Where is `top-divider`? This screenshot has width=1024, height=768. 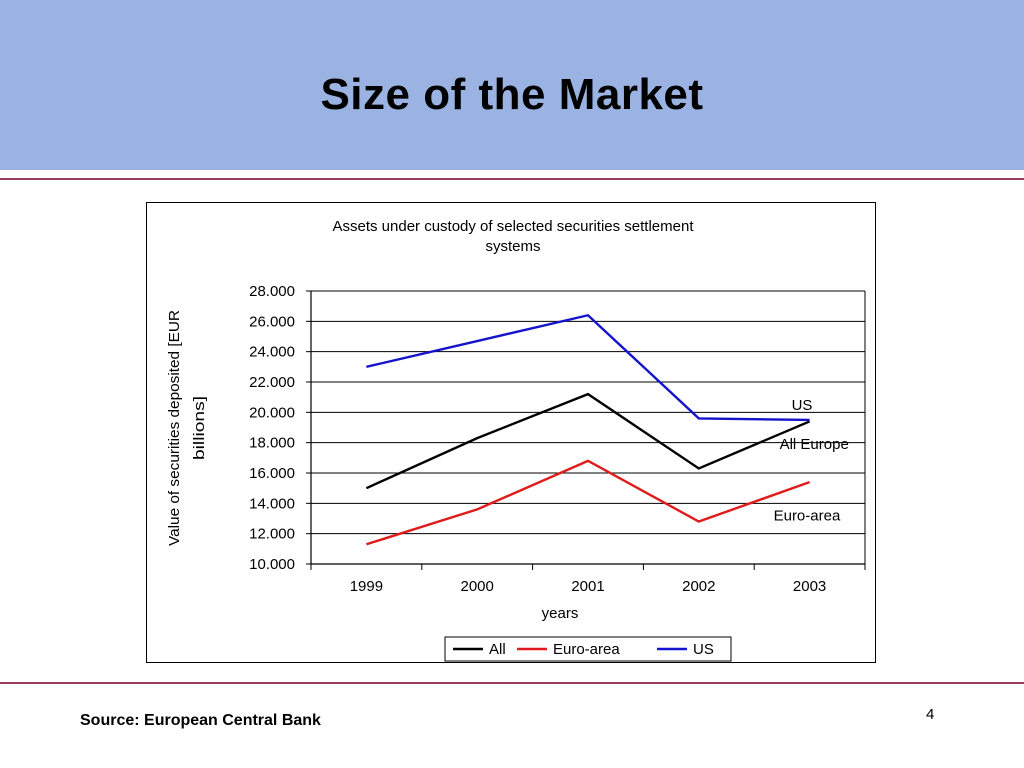
top-divider is located at coordinates (512, 179).